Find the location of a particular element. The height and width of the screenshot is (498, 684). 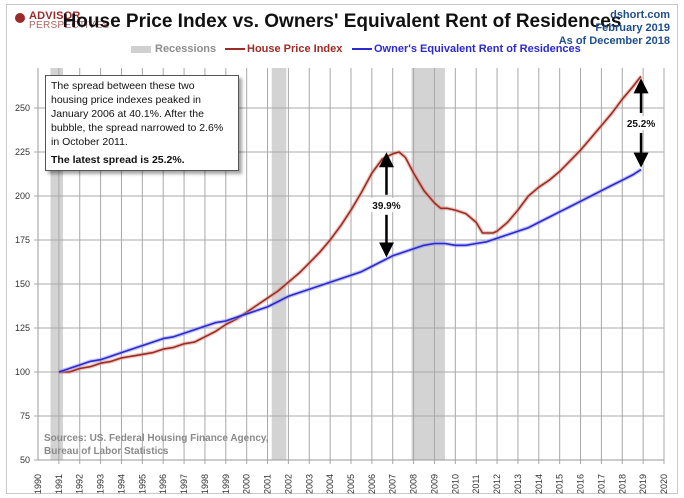

as-of-date: As of December 2018 is located at coordinates (614, 41).